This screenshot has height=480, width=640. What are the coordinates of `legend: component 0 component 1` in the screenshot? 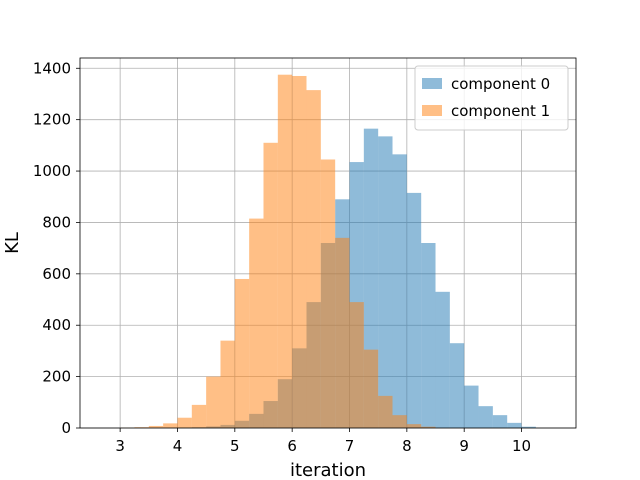 It's located at (491, 98).